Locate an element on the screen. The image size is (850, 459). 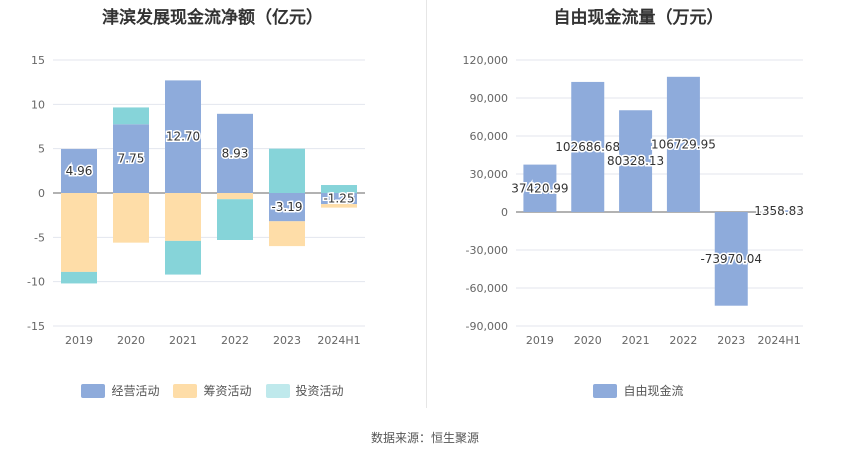
legend-item-operating: 经营活动 is located at coordinates (120, 390).